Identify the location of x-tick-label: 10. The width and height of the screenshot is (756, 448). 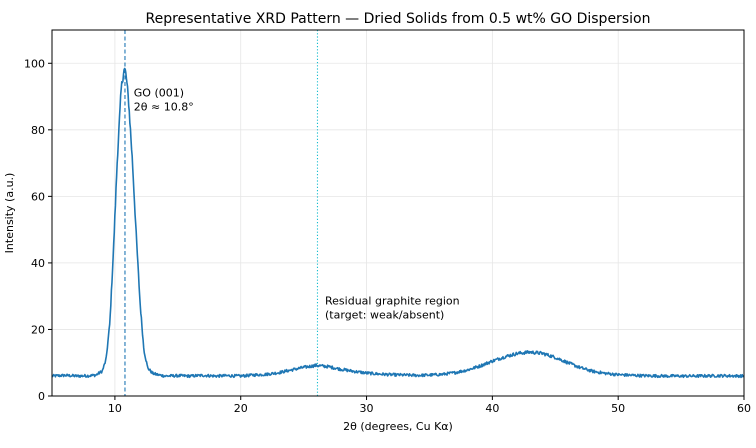
(115, 408).